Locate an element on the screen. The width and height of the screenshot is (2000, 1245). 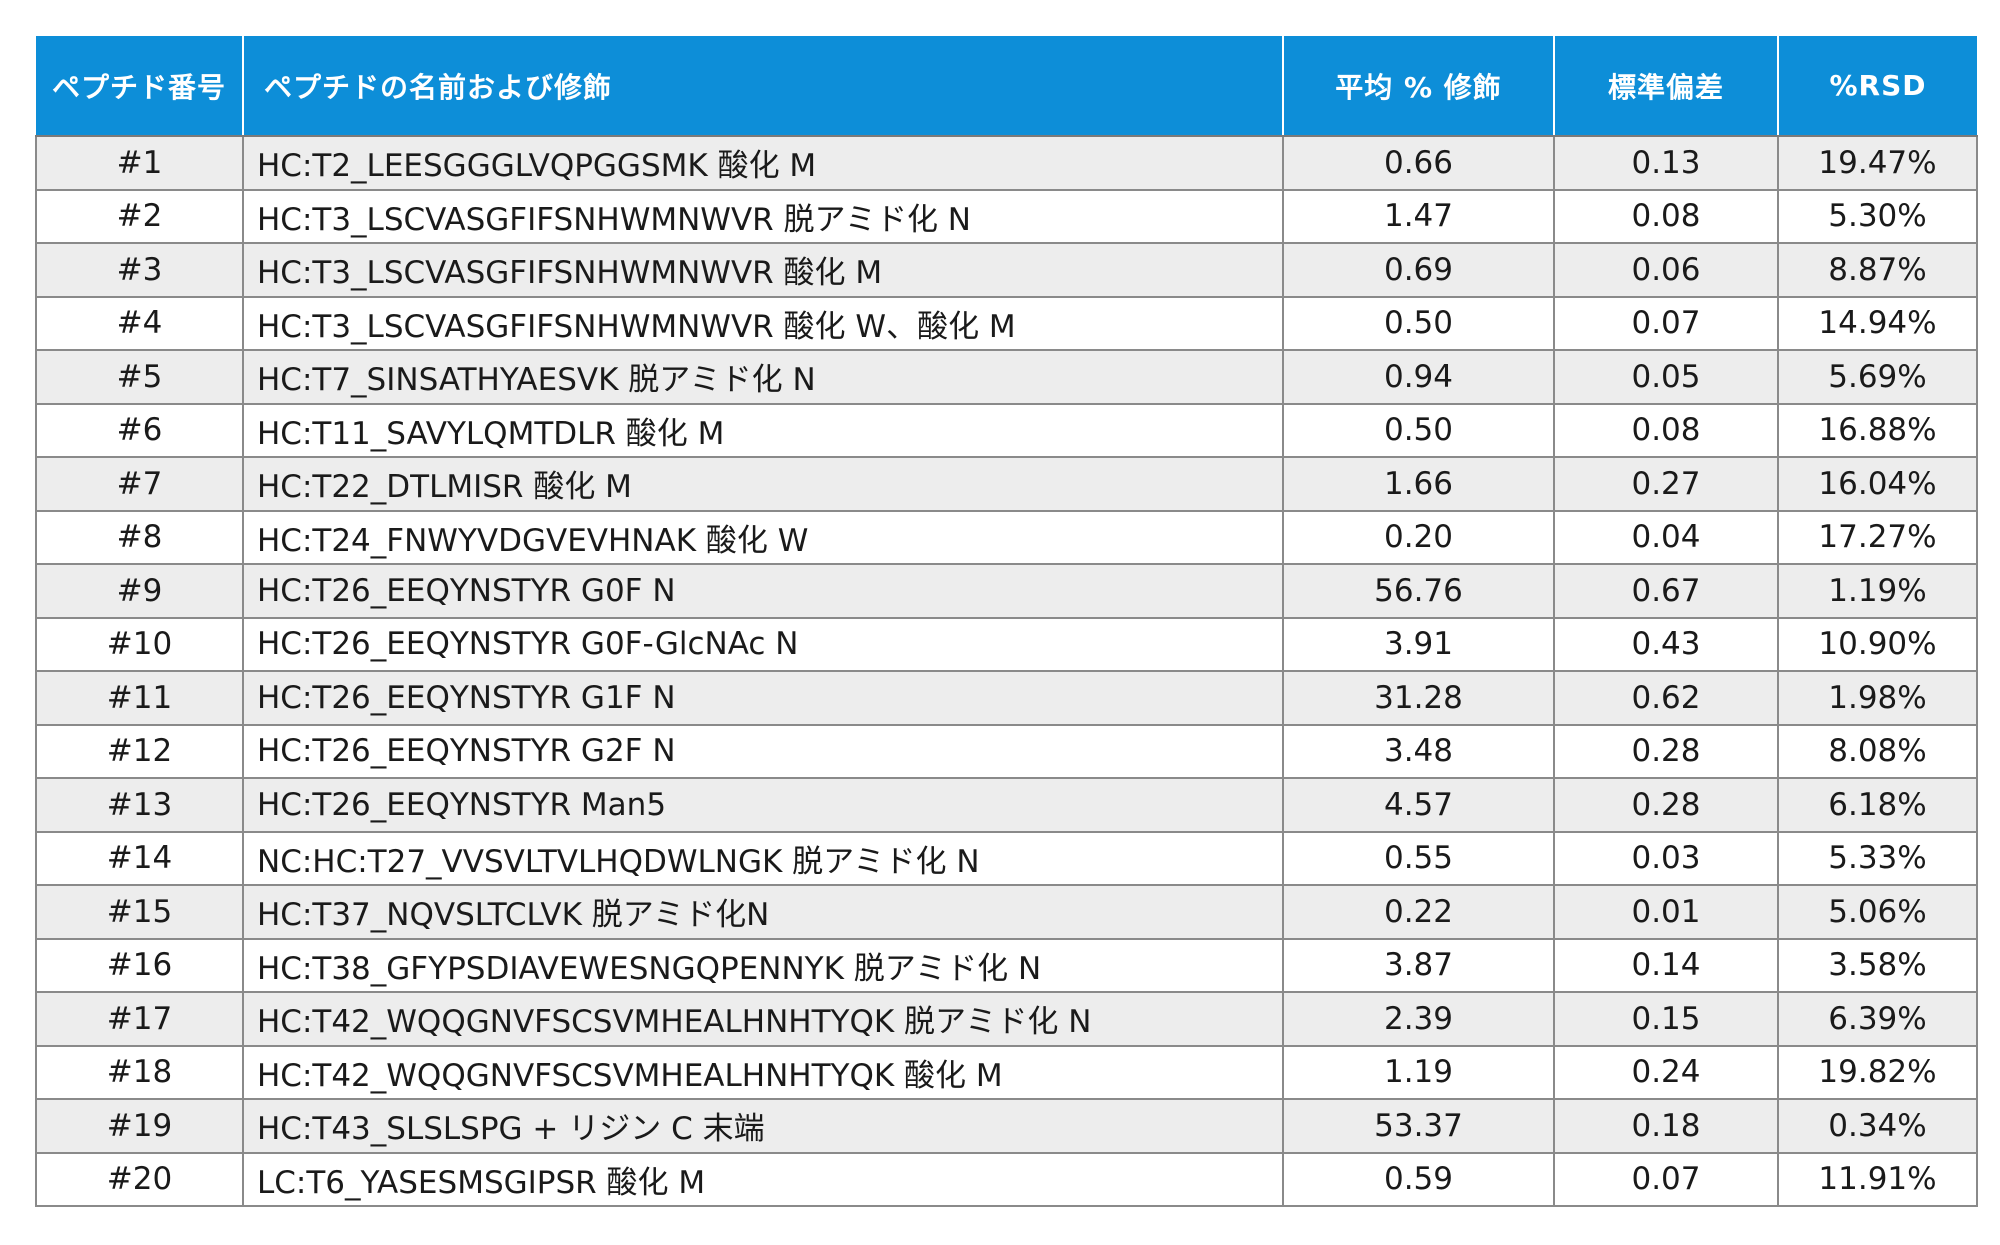
std-dev-cell: 0.08 is located at coordinates (1666, 430).